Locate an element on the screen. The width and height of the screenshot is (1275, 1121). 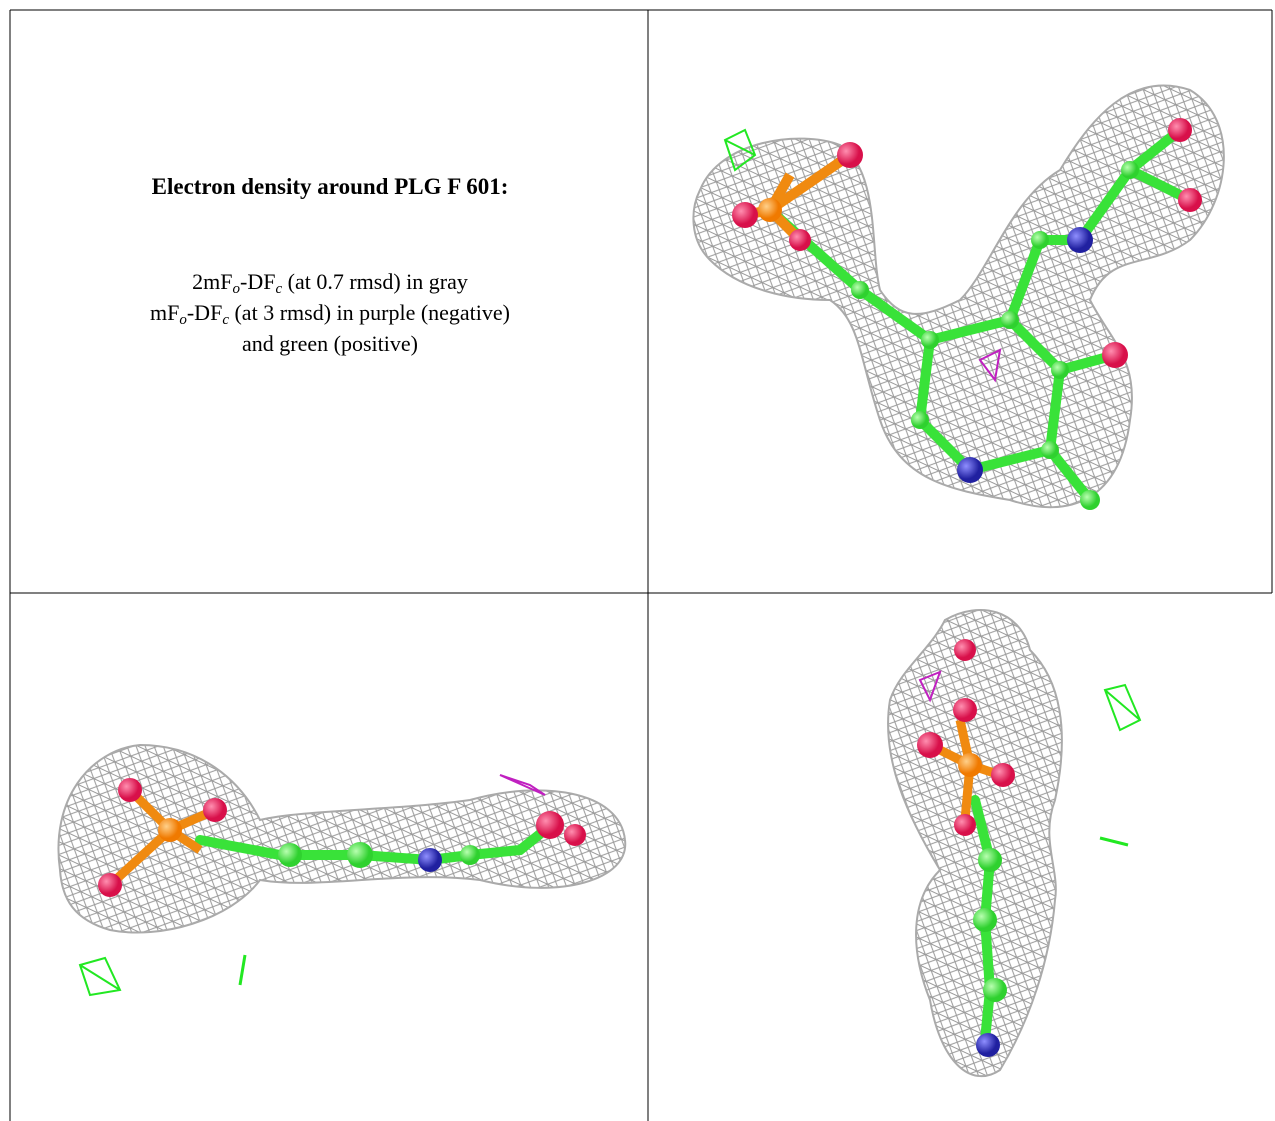
text: 2mF is located at coordinates (212, 281).